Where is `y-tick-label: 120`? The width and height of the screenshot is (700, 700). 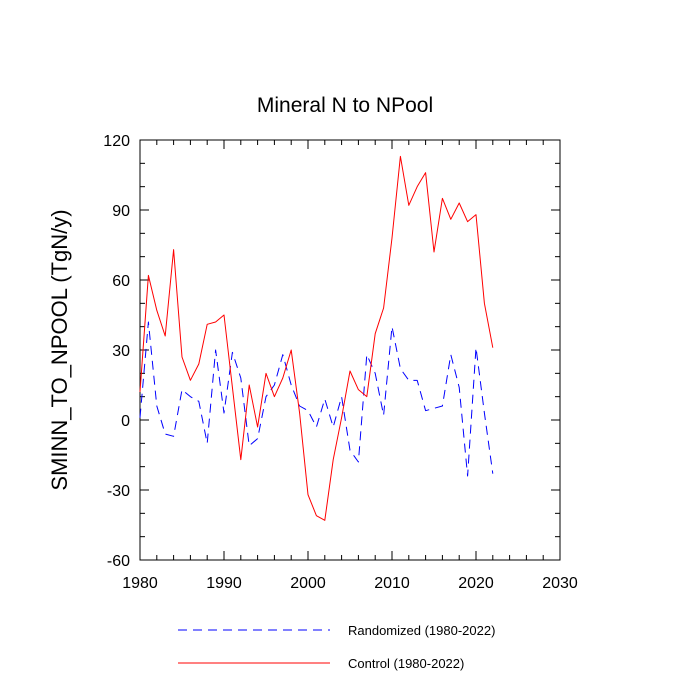 y-tick-label: 120 is located at coordinates (116, 141).